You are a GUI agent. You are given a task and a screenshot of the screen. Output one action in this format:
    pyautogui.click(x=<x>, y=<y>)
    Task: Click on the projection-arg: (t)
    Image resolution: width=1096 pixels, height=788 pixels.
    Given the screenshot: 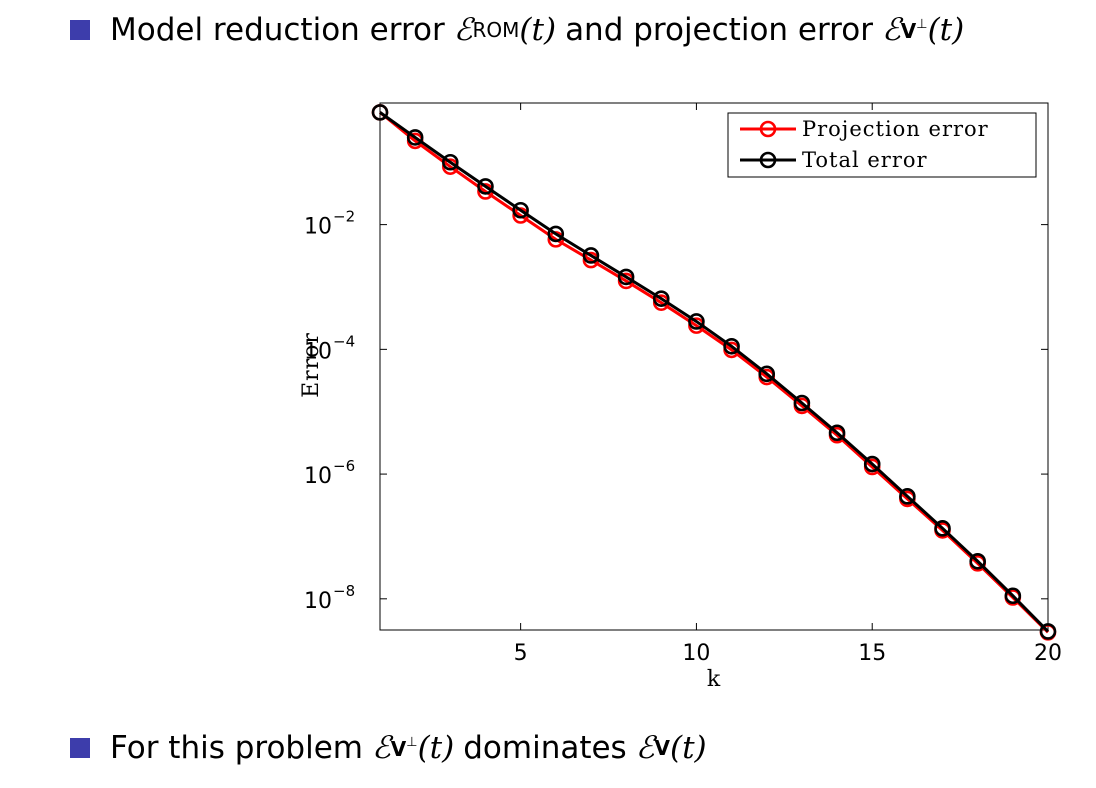 What is the action you would take?
    pyautogui.click(x=946, y=30)
    